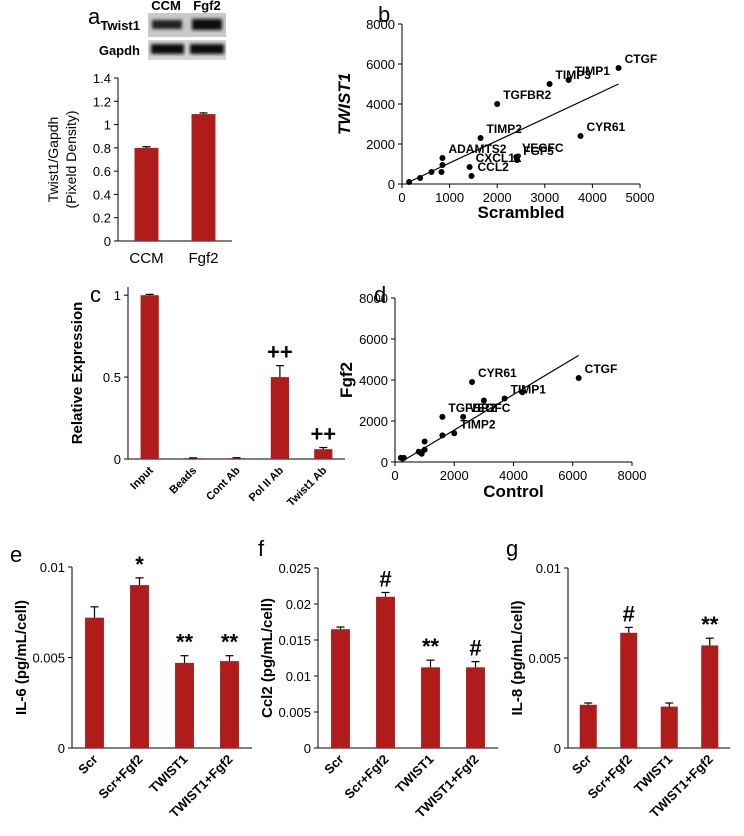 The height and width of the screenshot is (836, 744). I want to click on x-tick-label: 2000, so click(454, 475).